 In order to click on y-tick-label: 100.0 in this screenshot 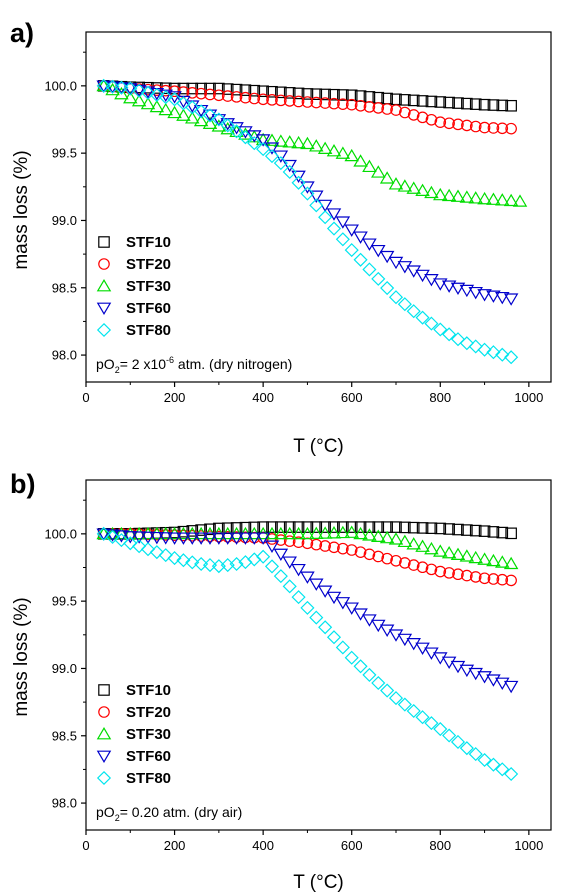, I will do `click(60, 533)`.